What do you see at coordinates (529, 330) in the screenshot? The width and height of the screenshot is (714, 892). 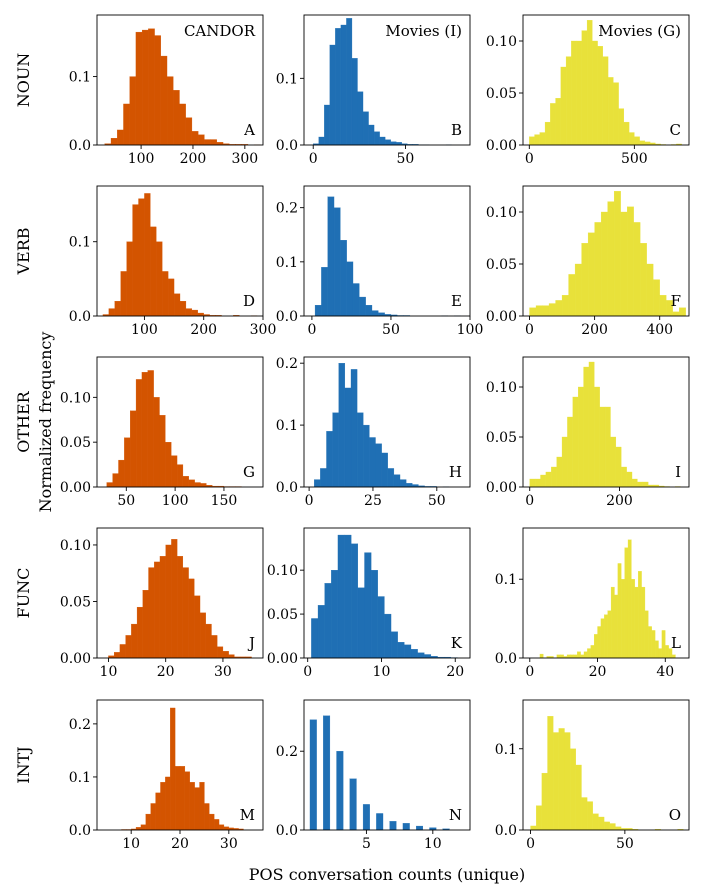 I see `x-tick-label-F-0: 0` at bounding box center [529, 330].